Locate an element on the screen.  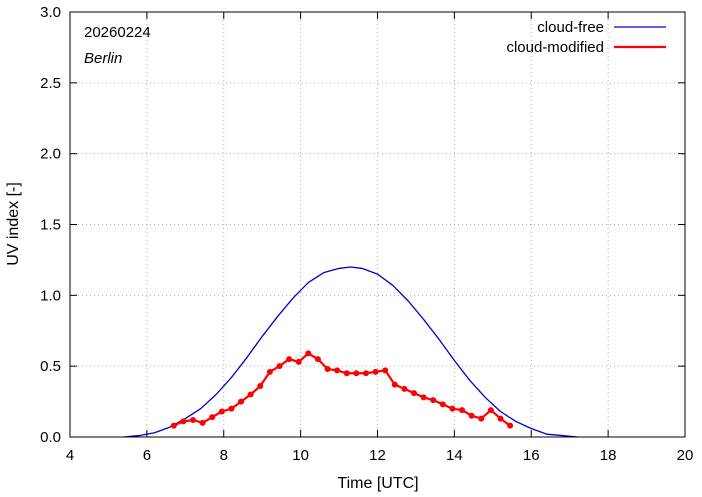
y-tick-label: 3.0 is located at coordinates (50, 12).